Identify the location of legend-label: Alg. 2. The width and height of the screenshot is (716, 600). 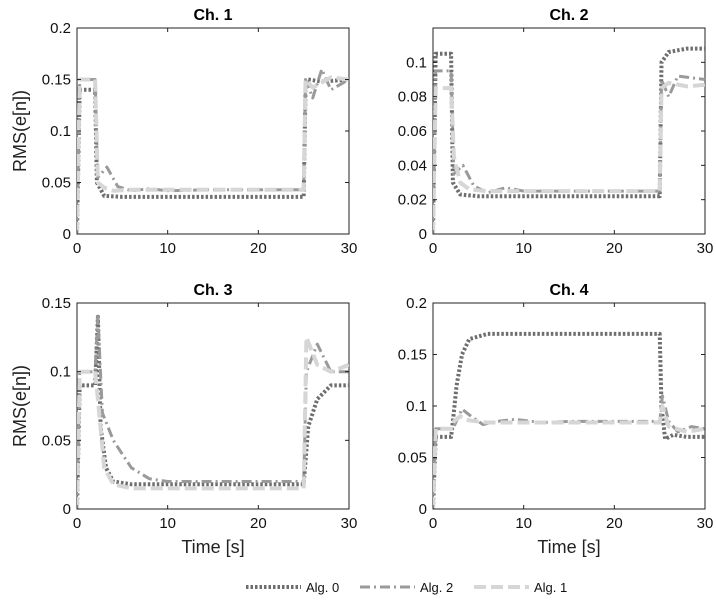
(436, 587).